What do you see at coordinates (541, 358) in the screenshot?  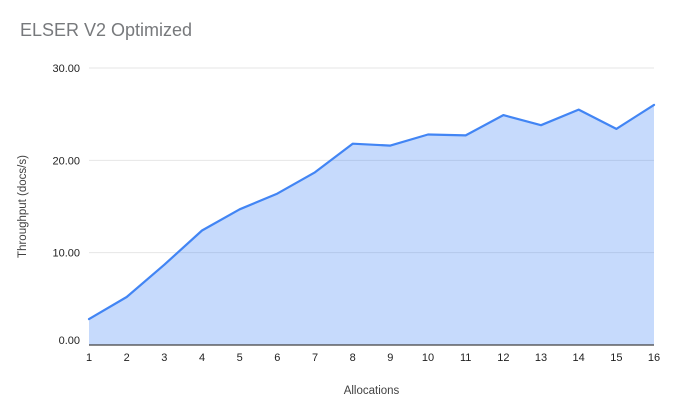 I see `x-tick-label: 13` at bounding box center [541, 358].